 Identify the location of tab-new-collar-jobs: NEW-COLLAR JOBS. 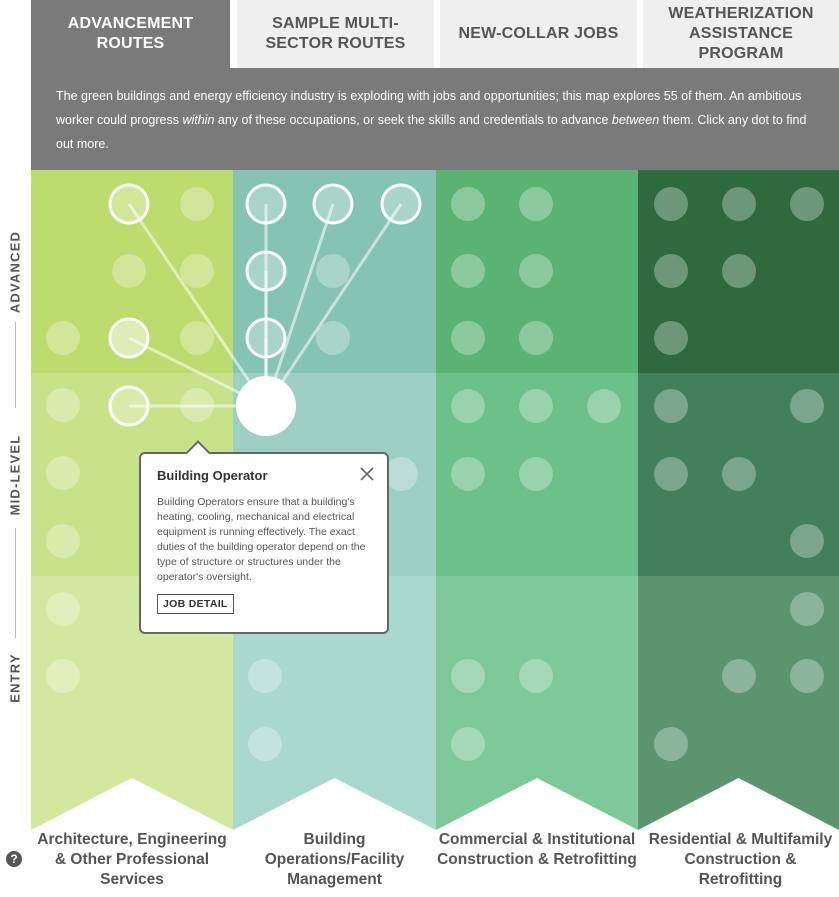
(538, 34).